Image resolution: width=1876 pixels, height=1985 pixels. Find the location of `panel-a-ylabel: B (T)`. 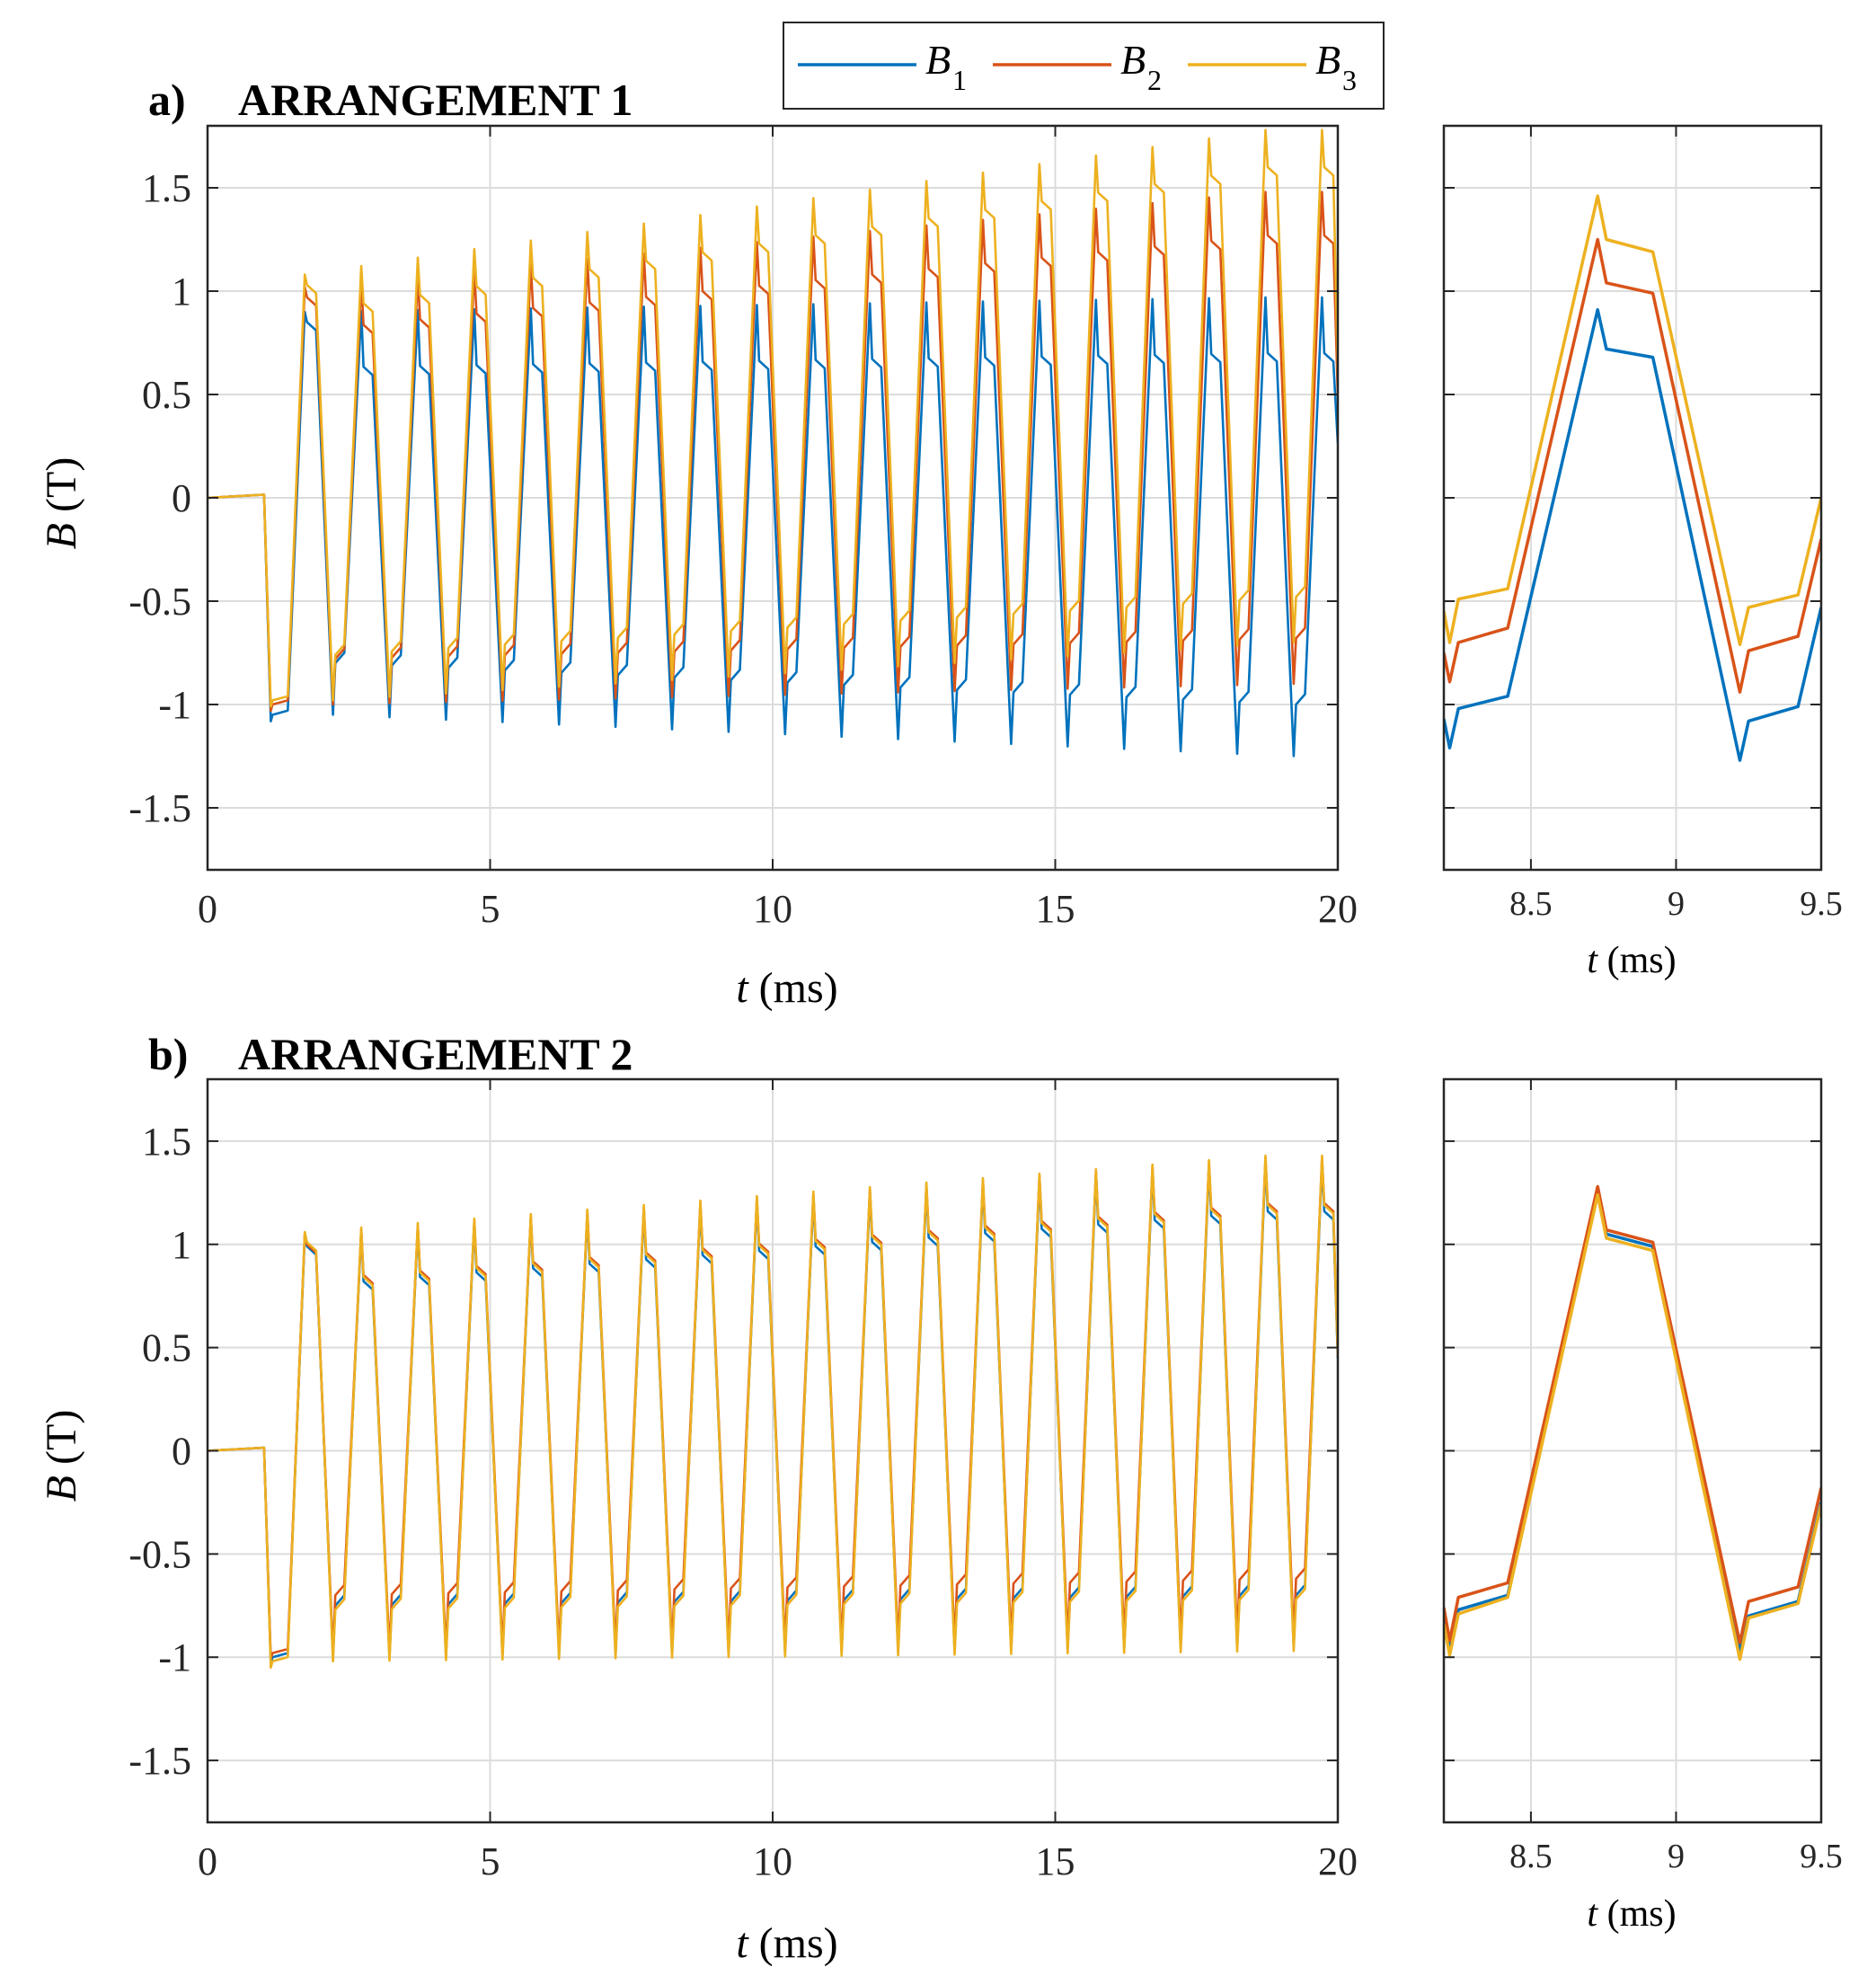

panel-a-ylabel: B (T) is located at coordinates (62, 504).